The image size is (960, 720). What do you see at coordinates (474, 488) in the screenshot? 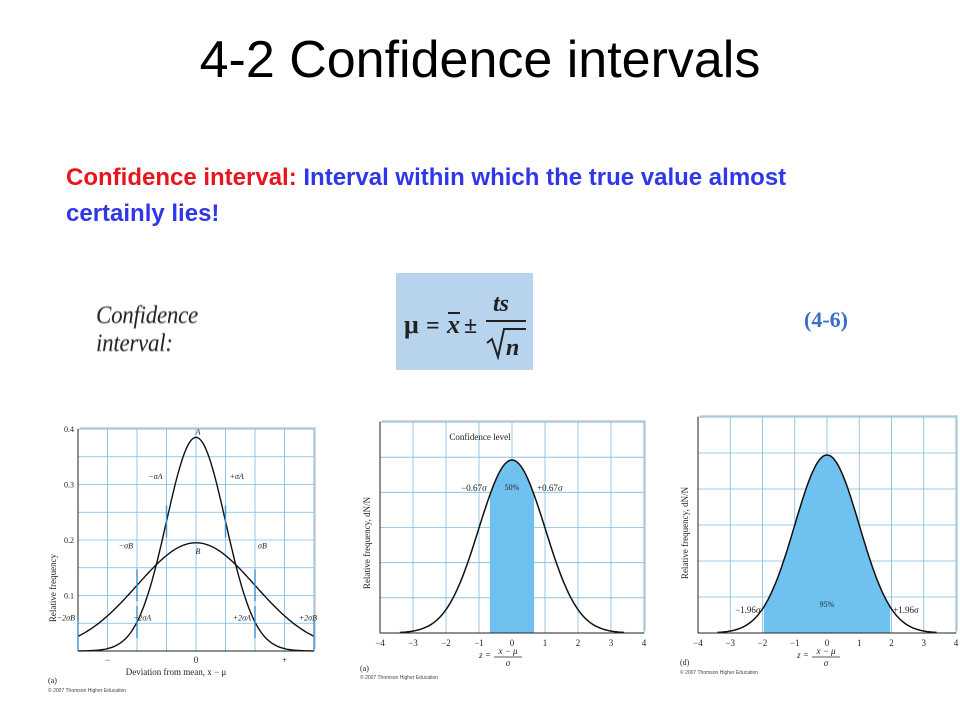
I see `chart-2-left-label: −0.67σ` at bounding box center [474, 488].